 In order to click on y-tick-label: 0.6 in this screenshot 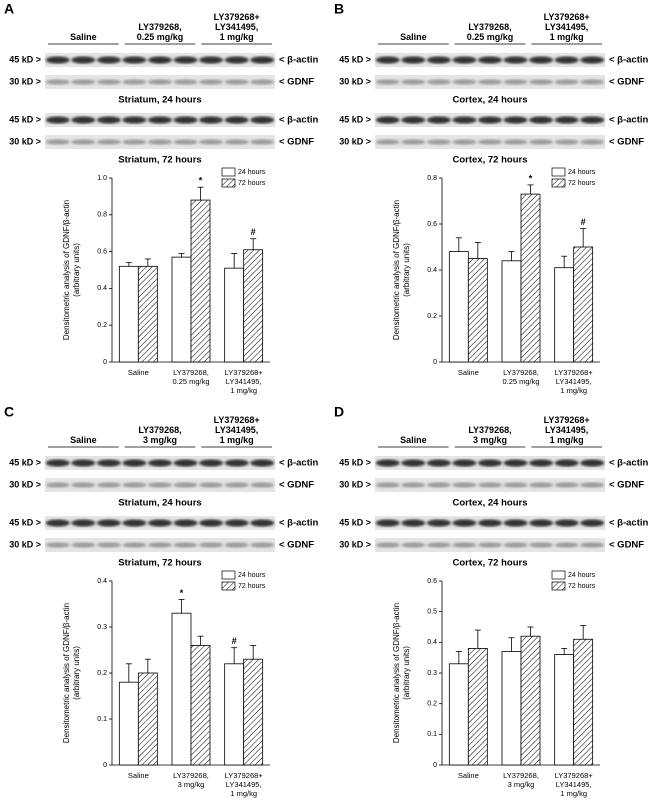, I will do `click(102, 251)`.